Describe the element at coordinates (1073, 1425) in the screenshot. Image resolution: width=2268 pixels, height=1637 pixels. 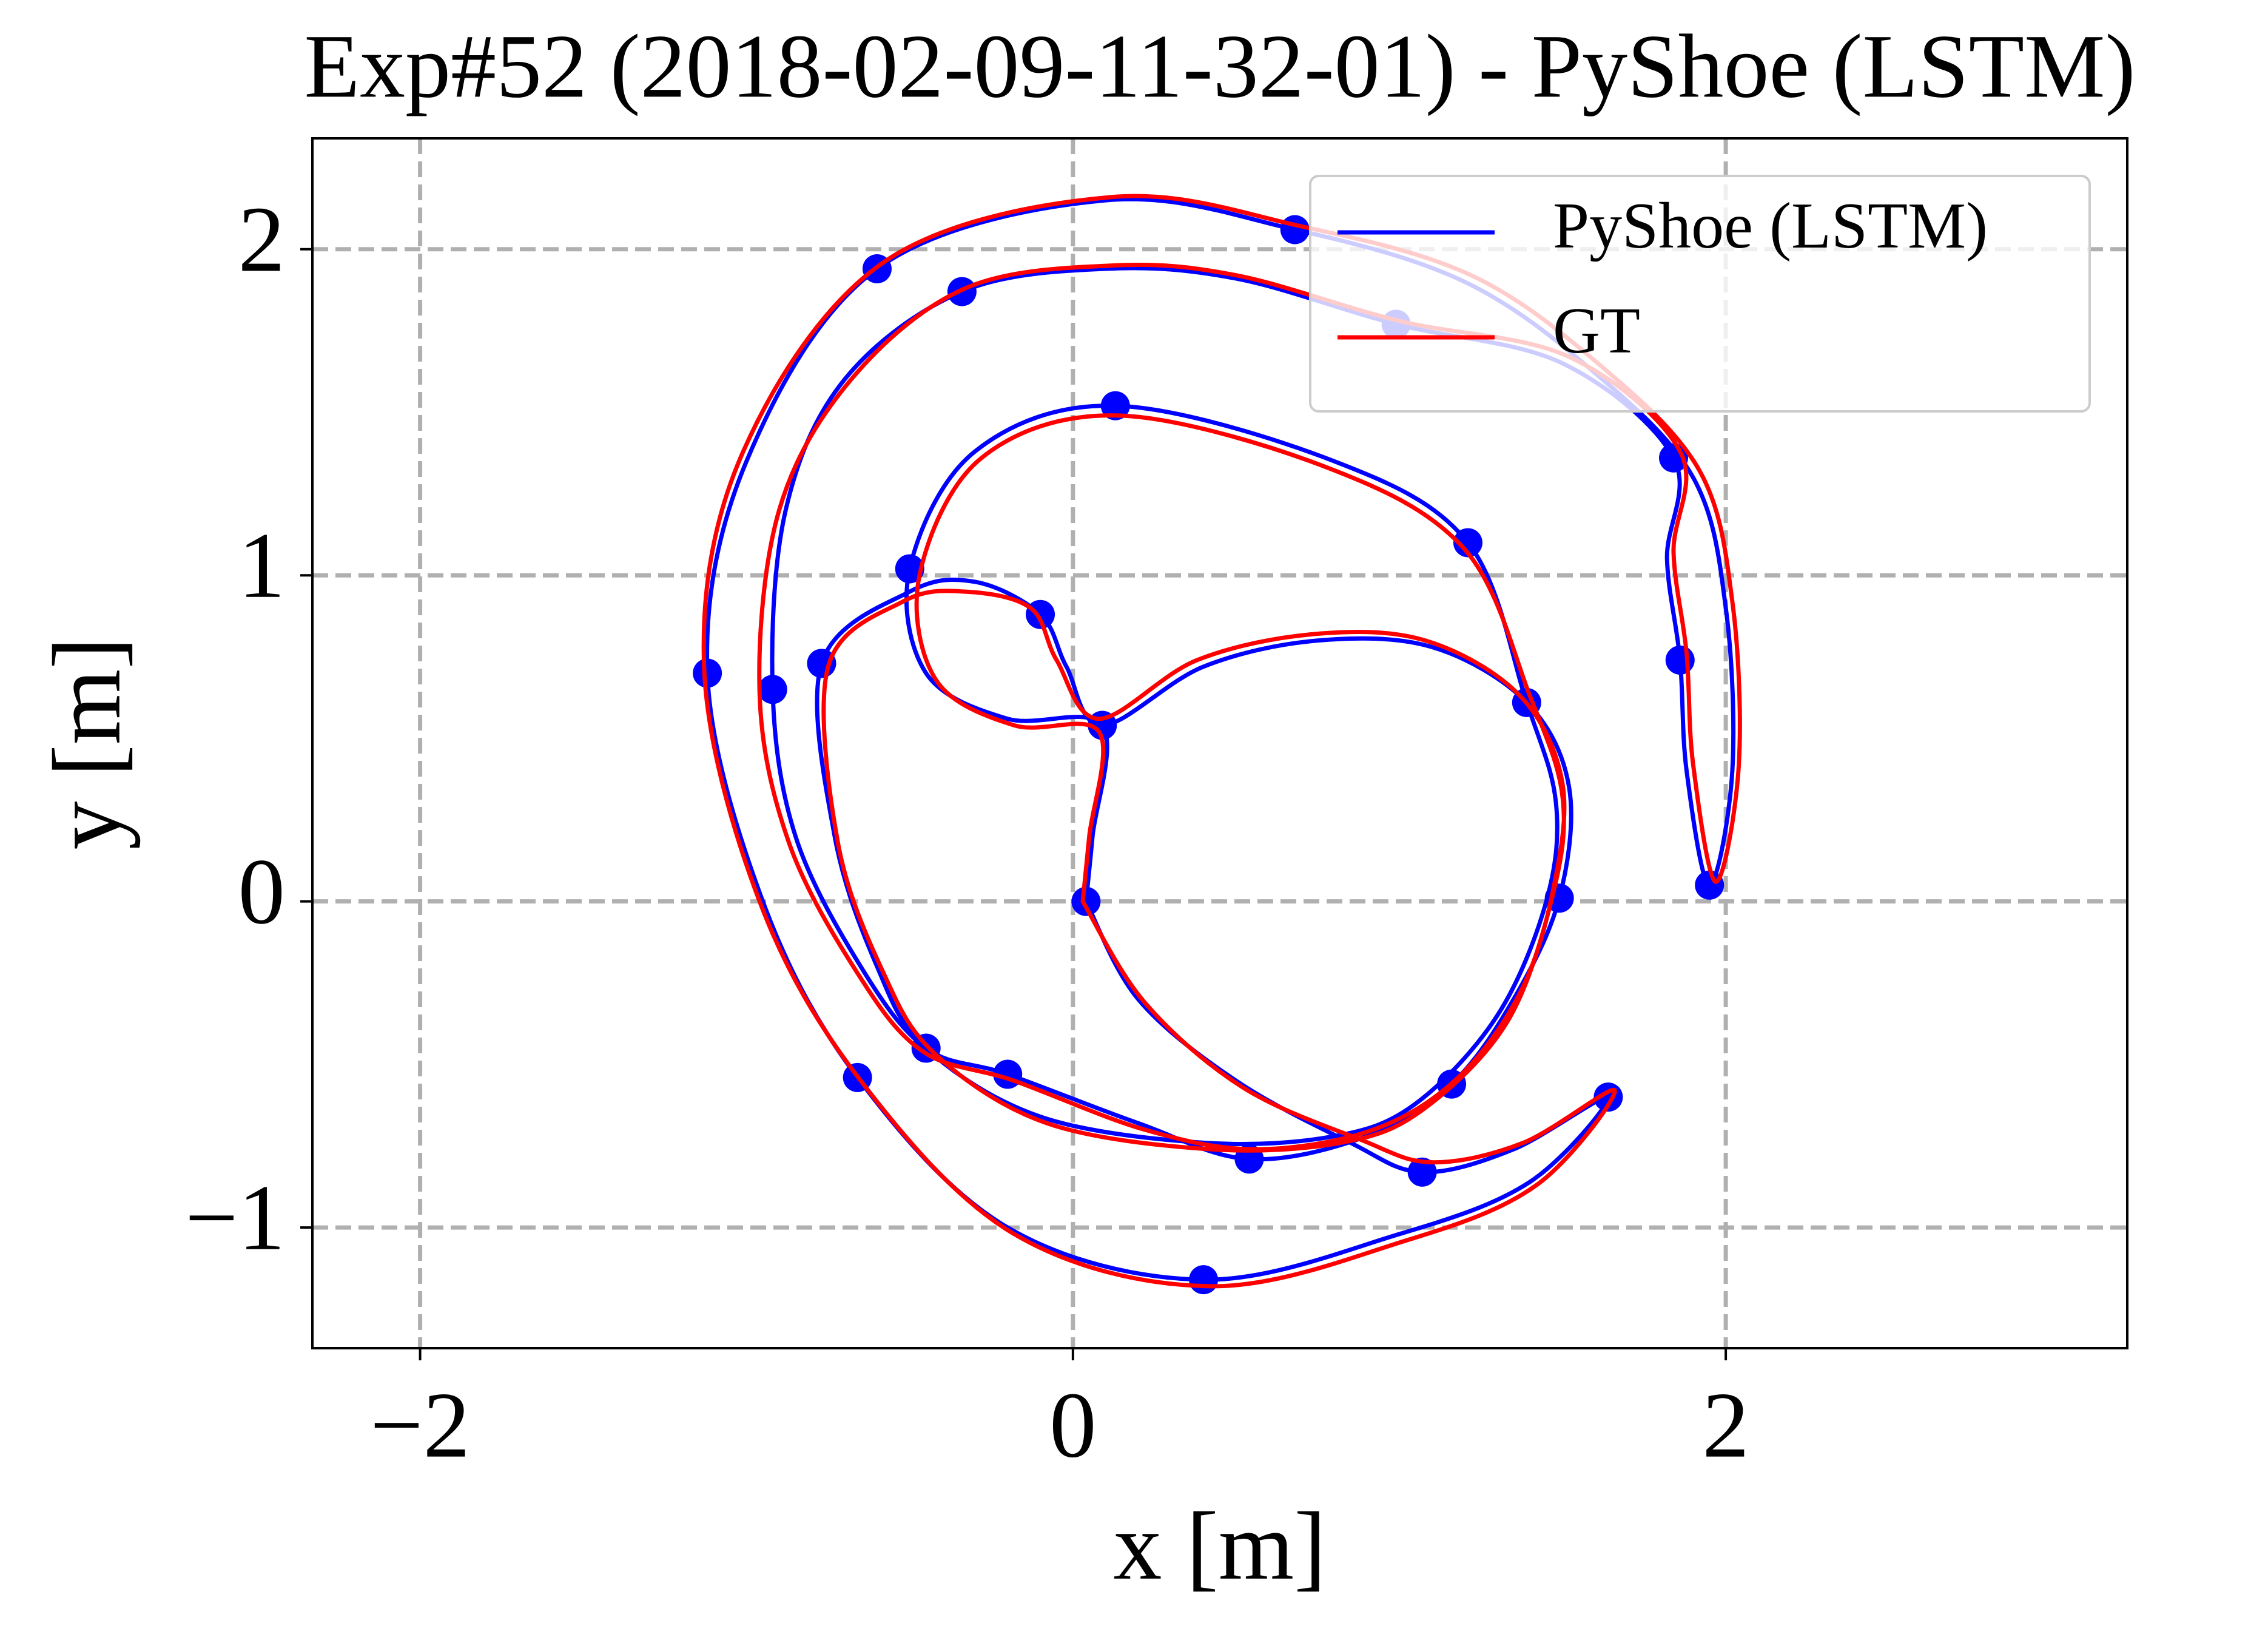
I see `x-tick-label: 0` at that location.